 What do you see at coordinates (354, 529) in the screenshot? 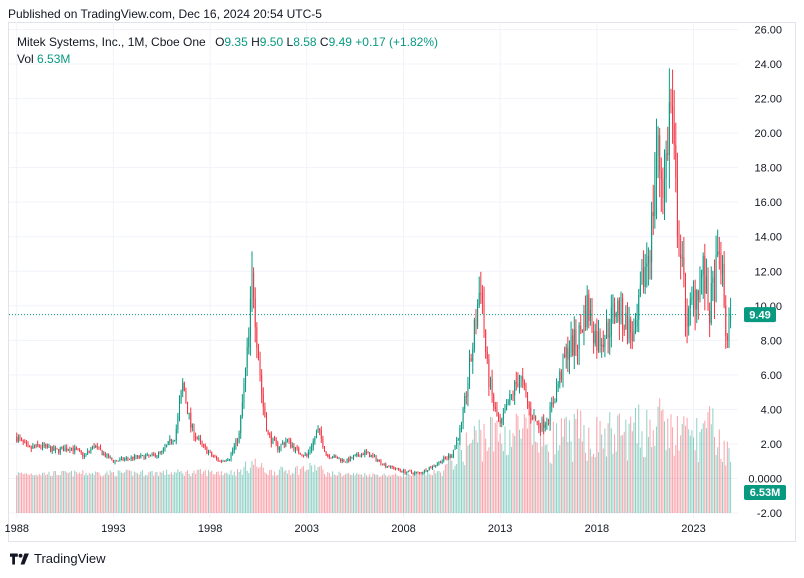
I see `time-axis: 1988 1993 1998 2003 2008 2013 2018 2023` at bounding box center [354, 529].